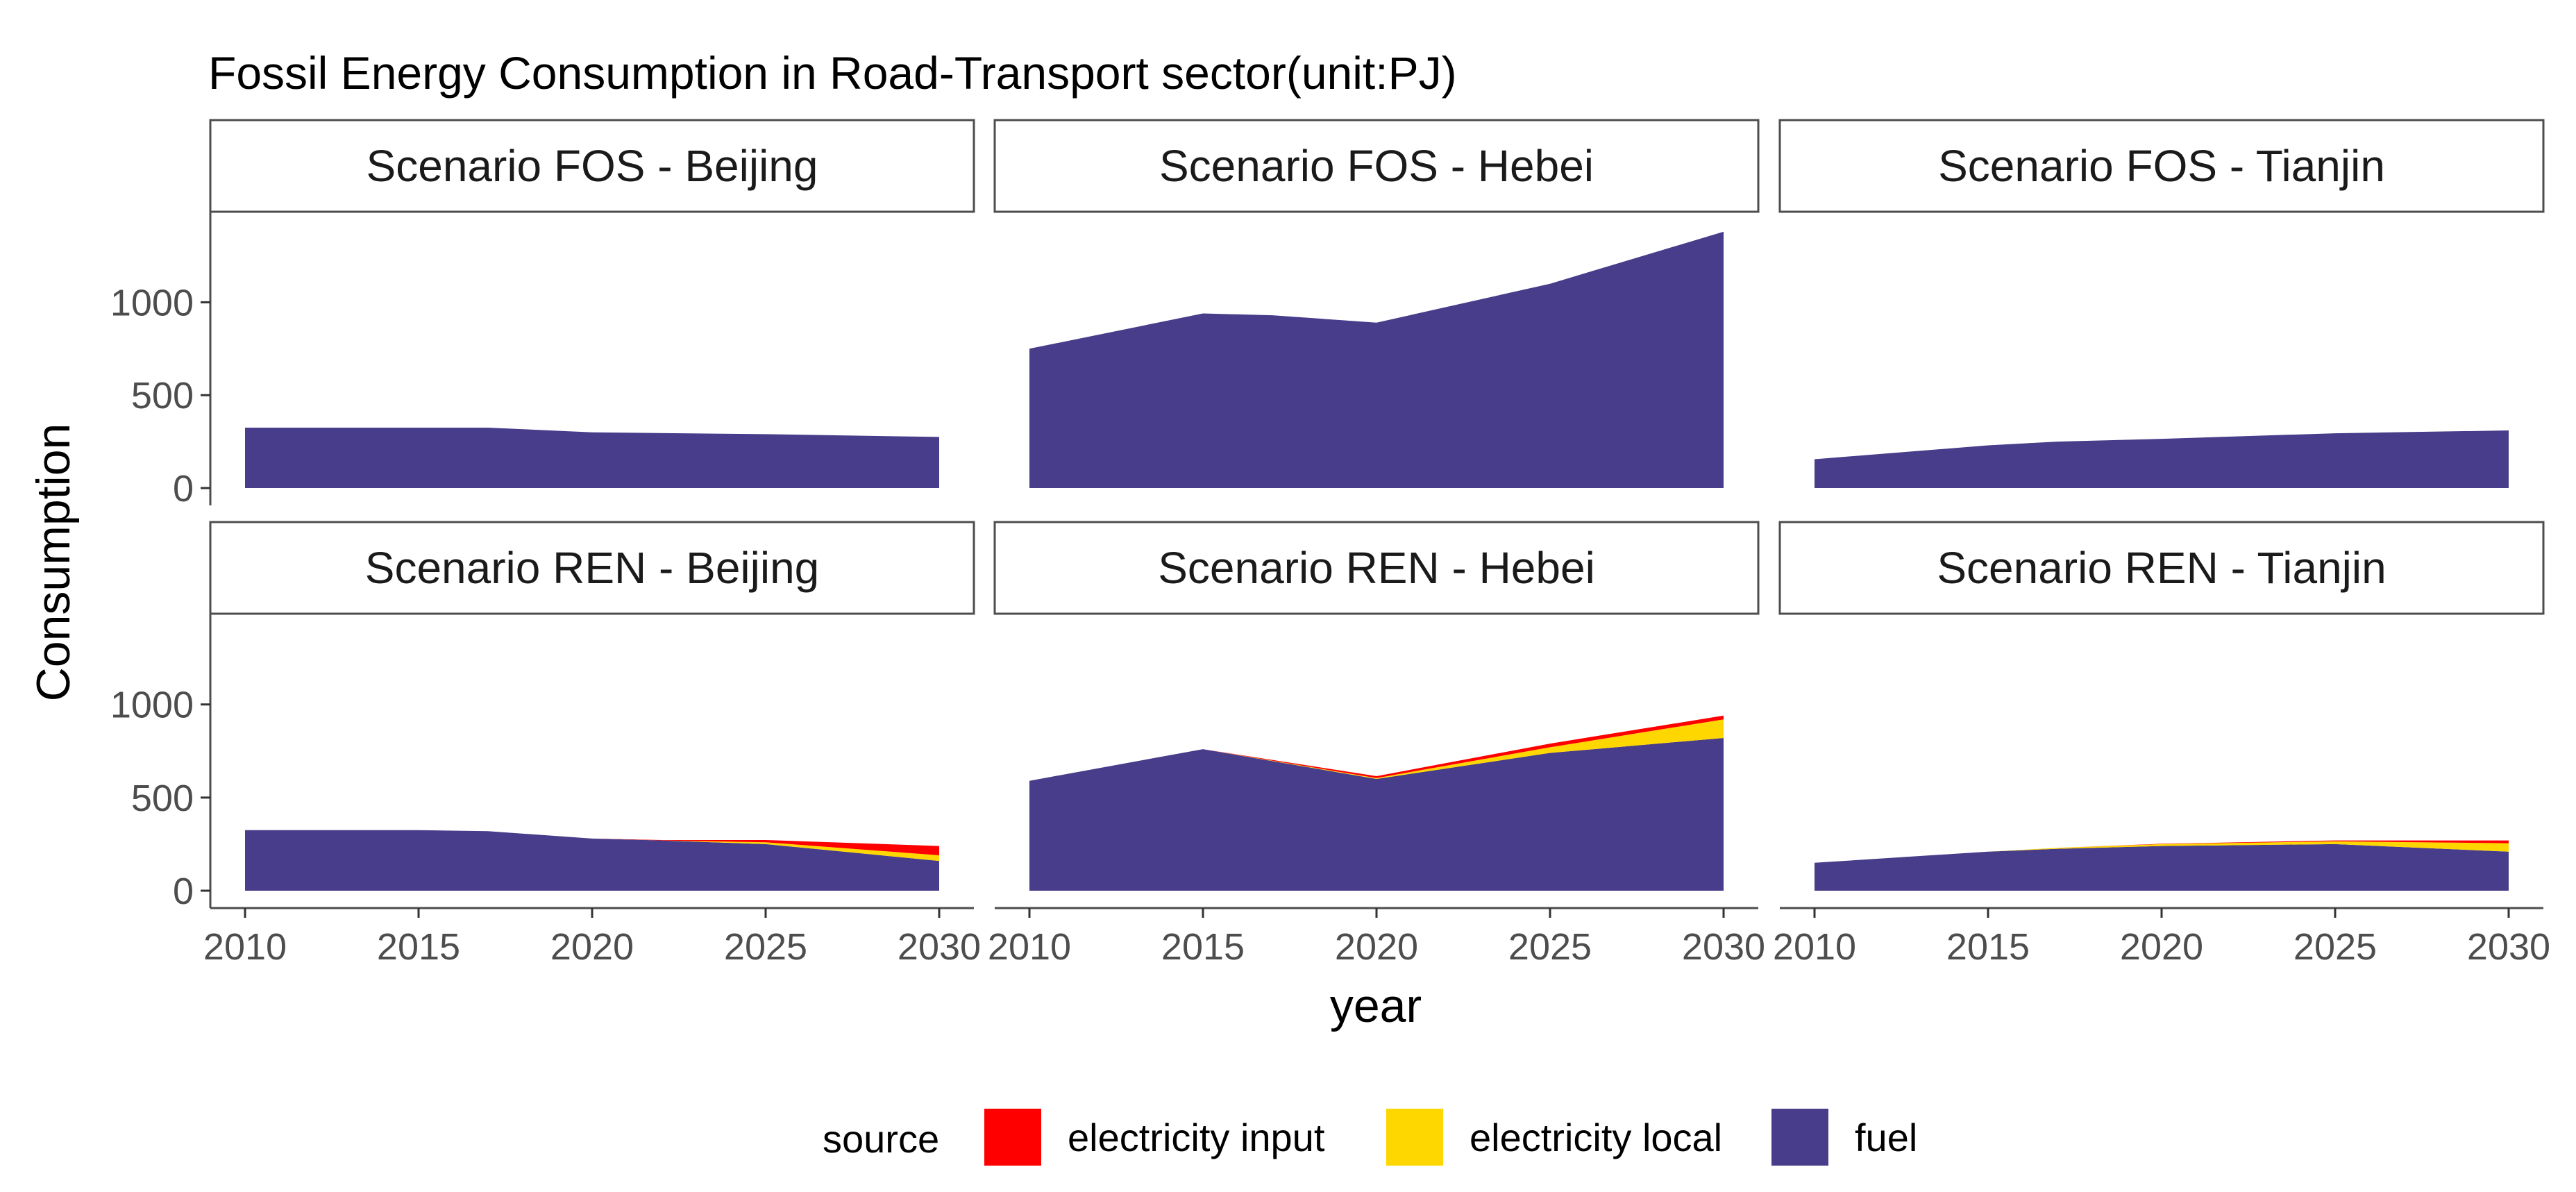 This screenshot has width=2576, height=1192. What do you see at coordinates (1196, 1138) in the screenshot?
I see `legend-label-electricity-input: electricity input` at bounding box center [1196, 1138].